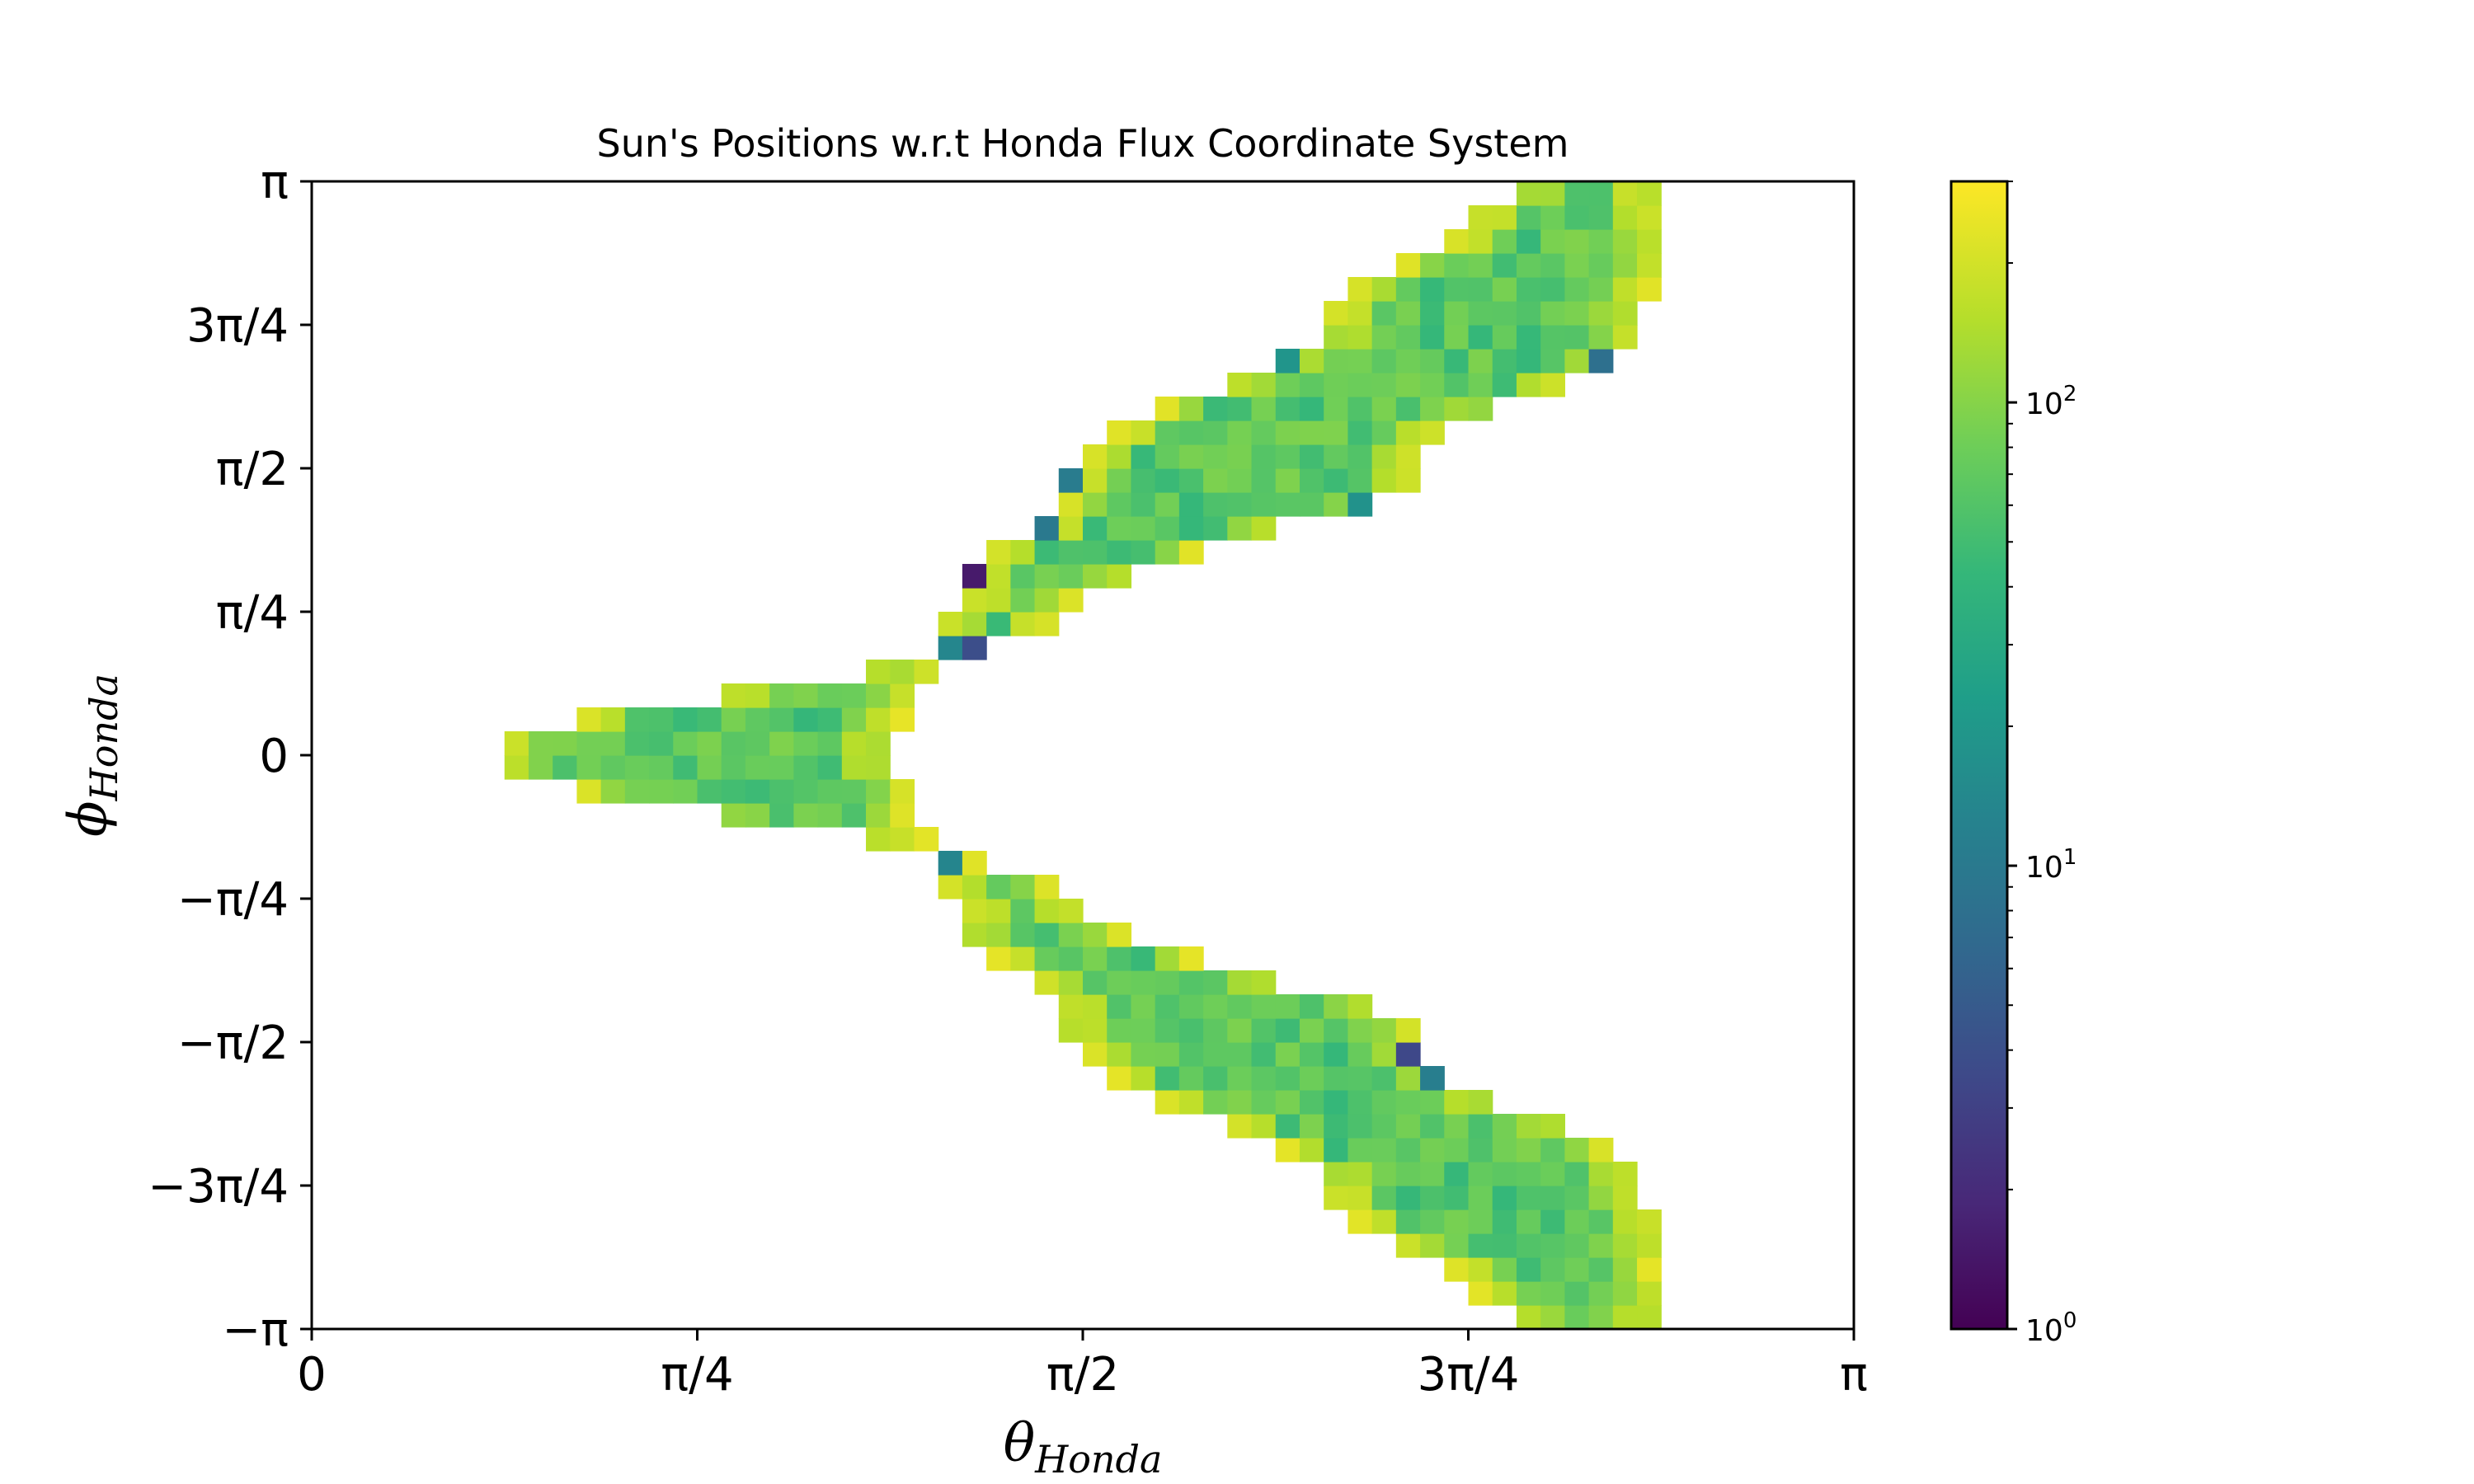 This screenshot has height=1484, width=2474. Describe the element at coordinates (233, 1043) in the screenshot. I see `y-tick-label: −π/2` at that location.